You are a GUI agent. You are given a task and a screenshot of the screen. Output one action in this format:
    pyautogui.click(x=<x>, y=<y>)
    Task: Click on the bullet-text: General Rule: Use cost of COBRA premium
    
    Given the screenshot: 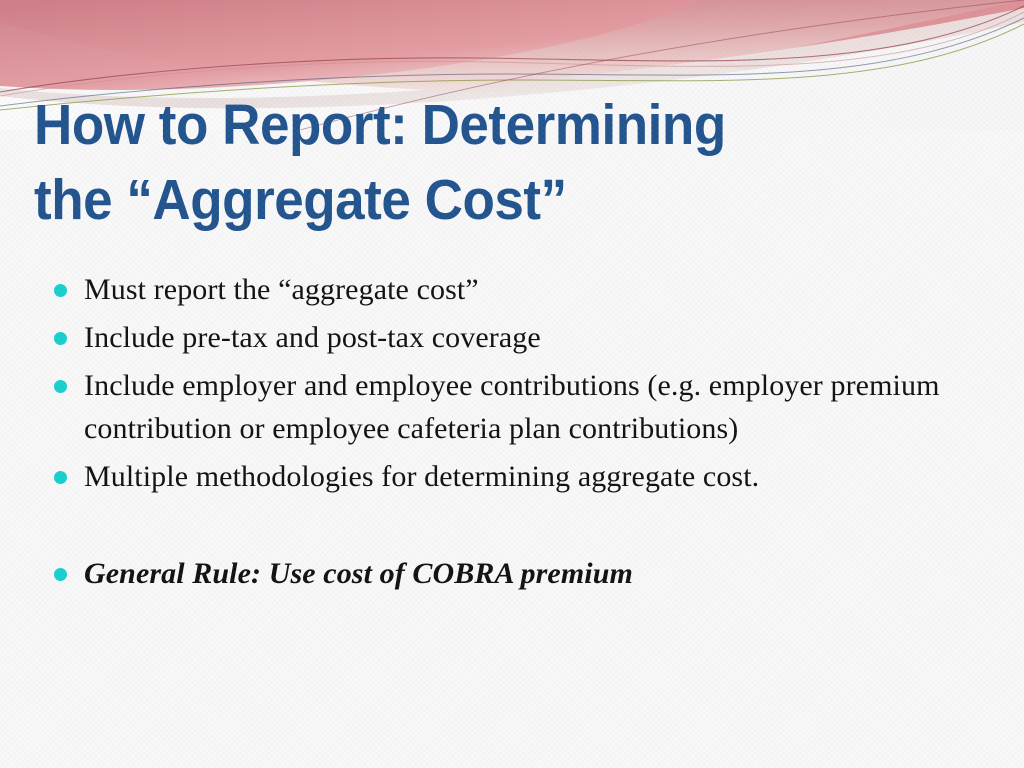 What is the action you would take?
    pyautogui.click(x=358, y=573)
    